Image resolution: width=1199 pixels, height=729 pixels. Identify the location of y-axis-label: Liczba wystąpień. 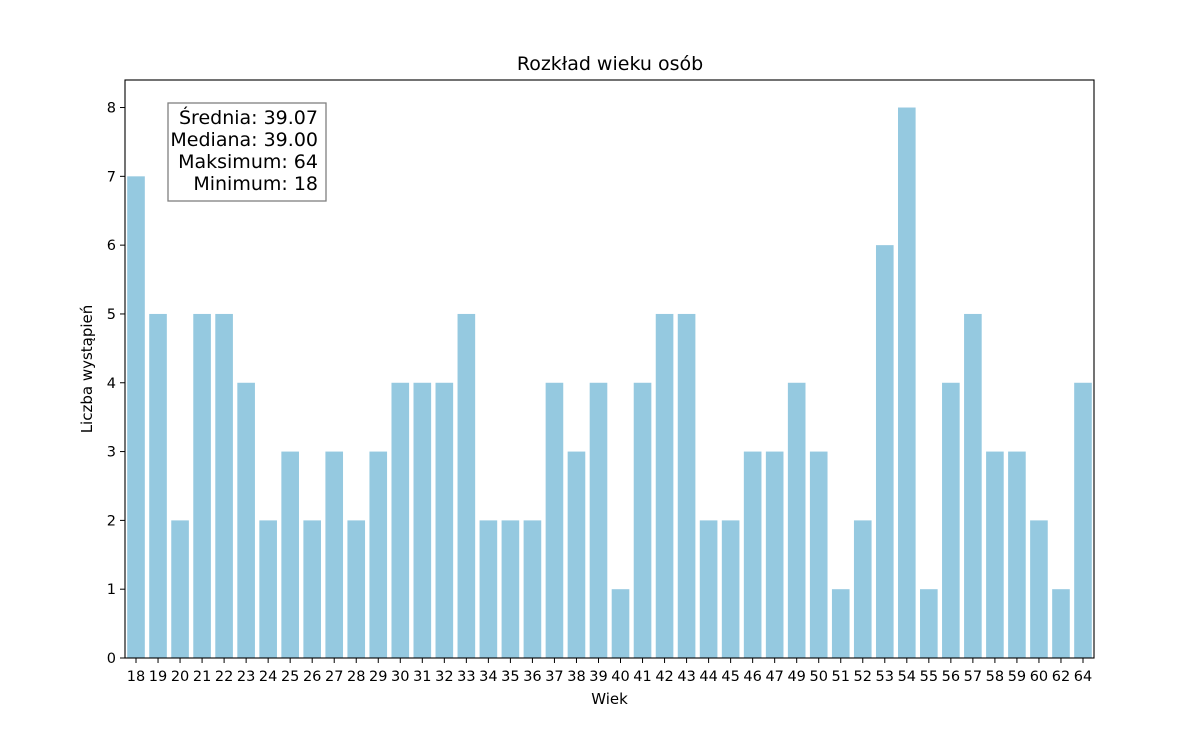
(87, 369).